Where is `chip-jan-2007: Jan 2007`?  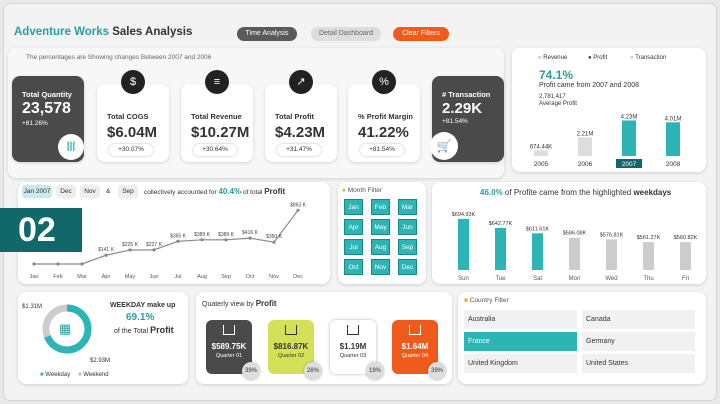
chip-jan-2007: Jan 2007 is located at coordinates (37, 191).